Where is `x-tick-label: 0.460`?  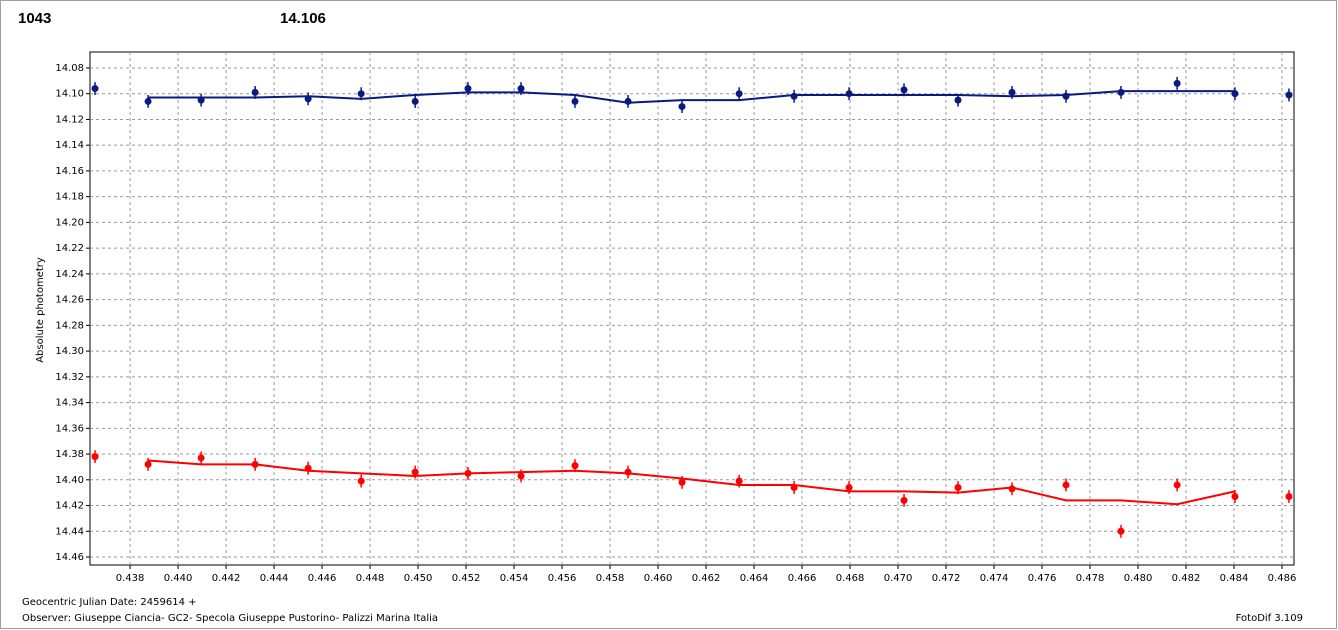
x-tick-label: 0.460 is located at coordinates (658, 578).